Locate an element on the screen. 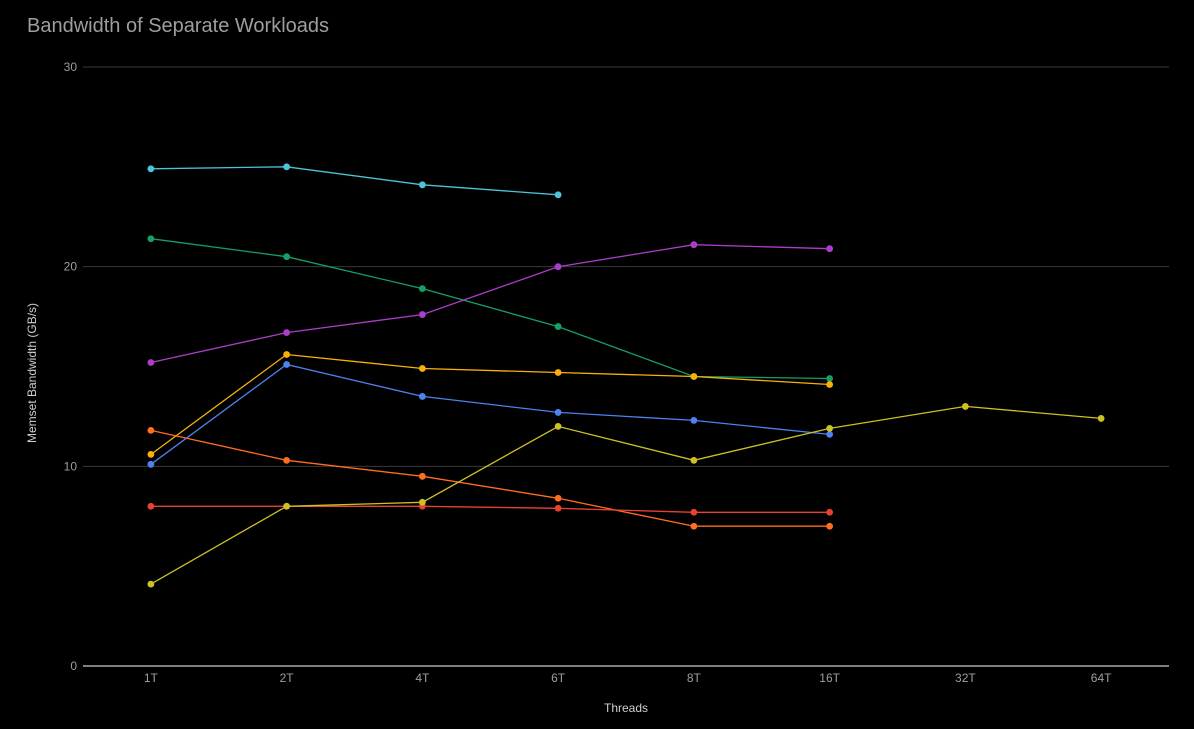 This screenshot has width=1194, height=729. y-tick-label: 10 is located at coordinates (71, 466).